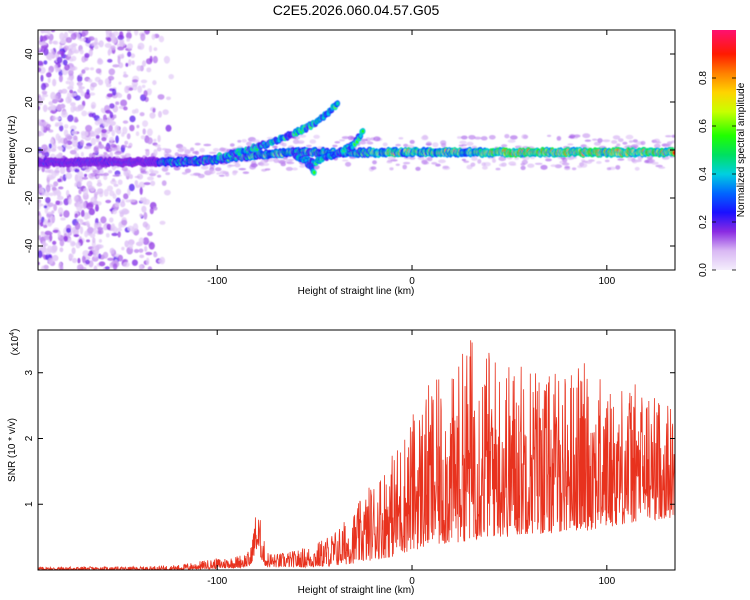 This screenshot has height=600, width=750. What do you see at coordinates (12, 450) in the screenshot?
I see `snr-y-axis-label: SNR (10 * v/v)` at bounding box center [12, 450].